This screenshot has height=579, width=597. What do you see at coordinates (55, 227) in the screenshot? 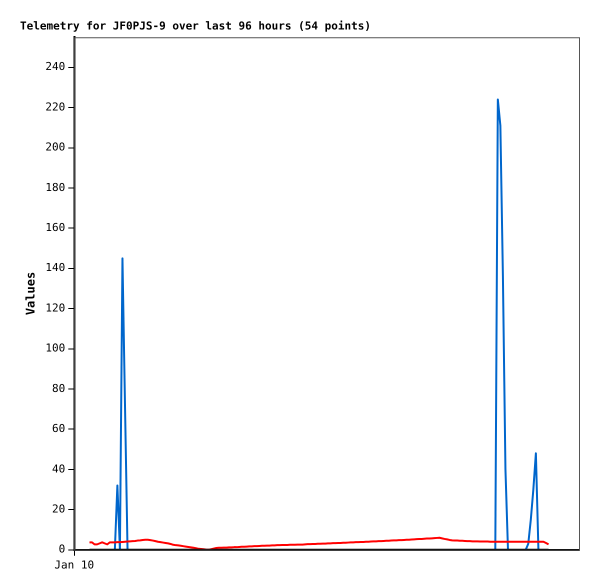
I see `y-tick-label: 160` at bounding box center [55, 227].